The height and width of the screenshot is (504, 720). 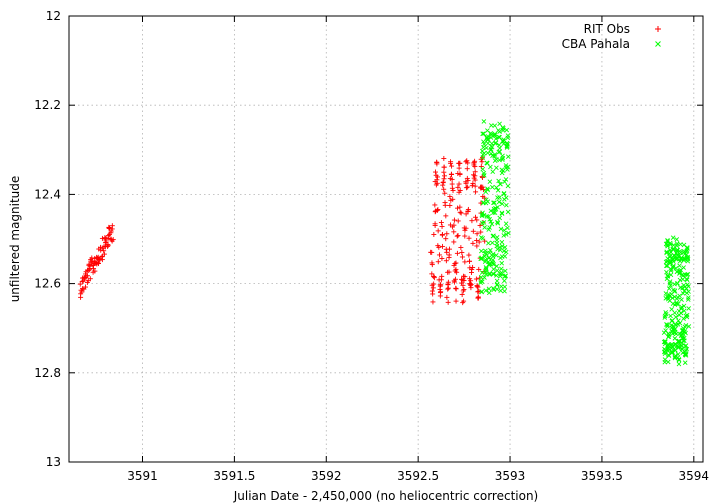 What do you see at coordinates (234, 476) in the screenshot?
I see `x-tick-label: 3591.5` at bounding box center [234, 476].